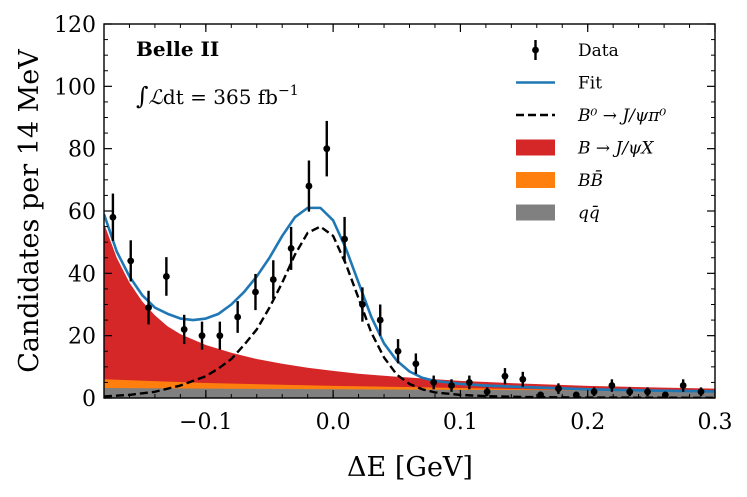 The image size is (747, 497). What do you see at coordinates (598, 51) in the screenshot?
I see `legend-label: Data` at bounding box center [598, 51].